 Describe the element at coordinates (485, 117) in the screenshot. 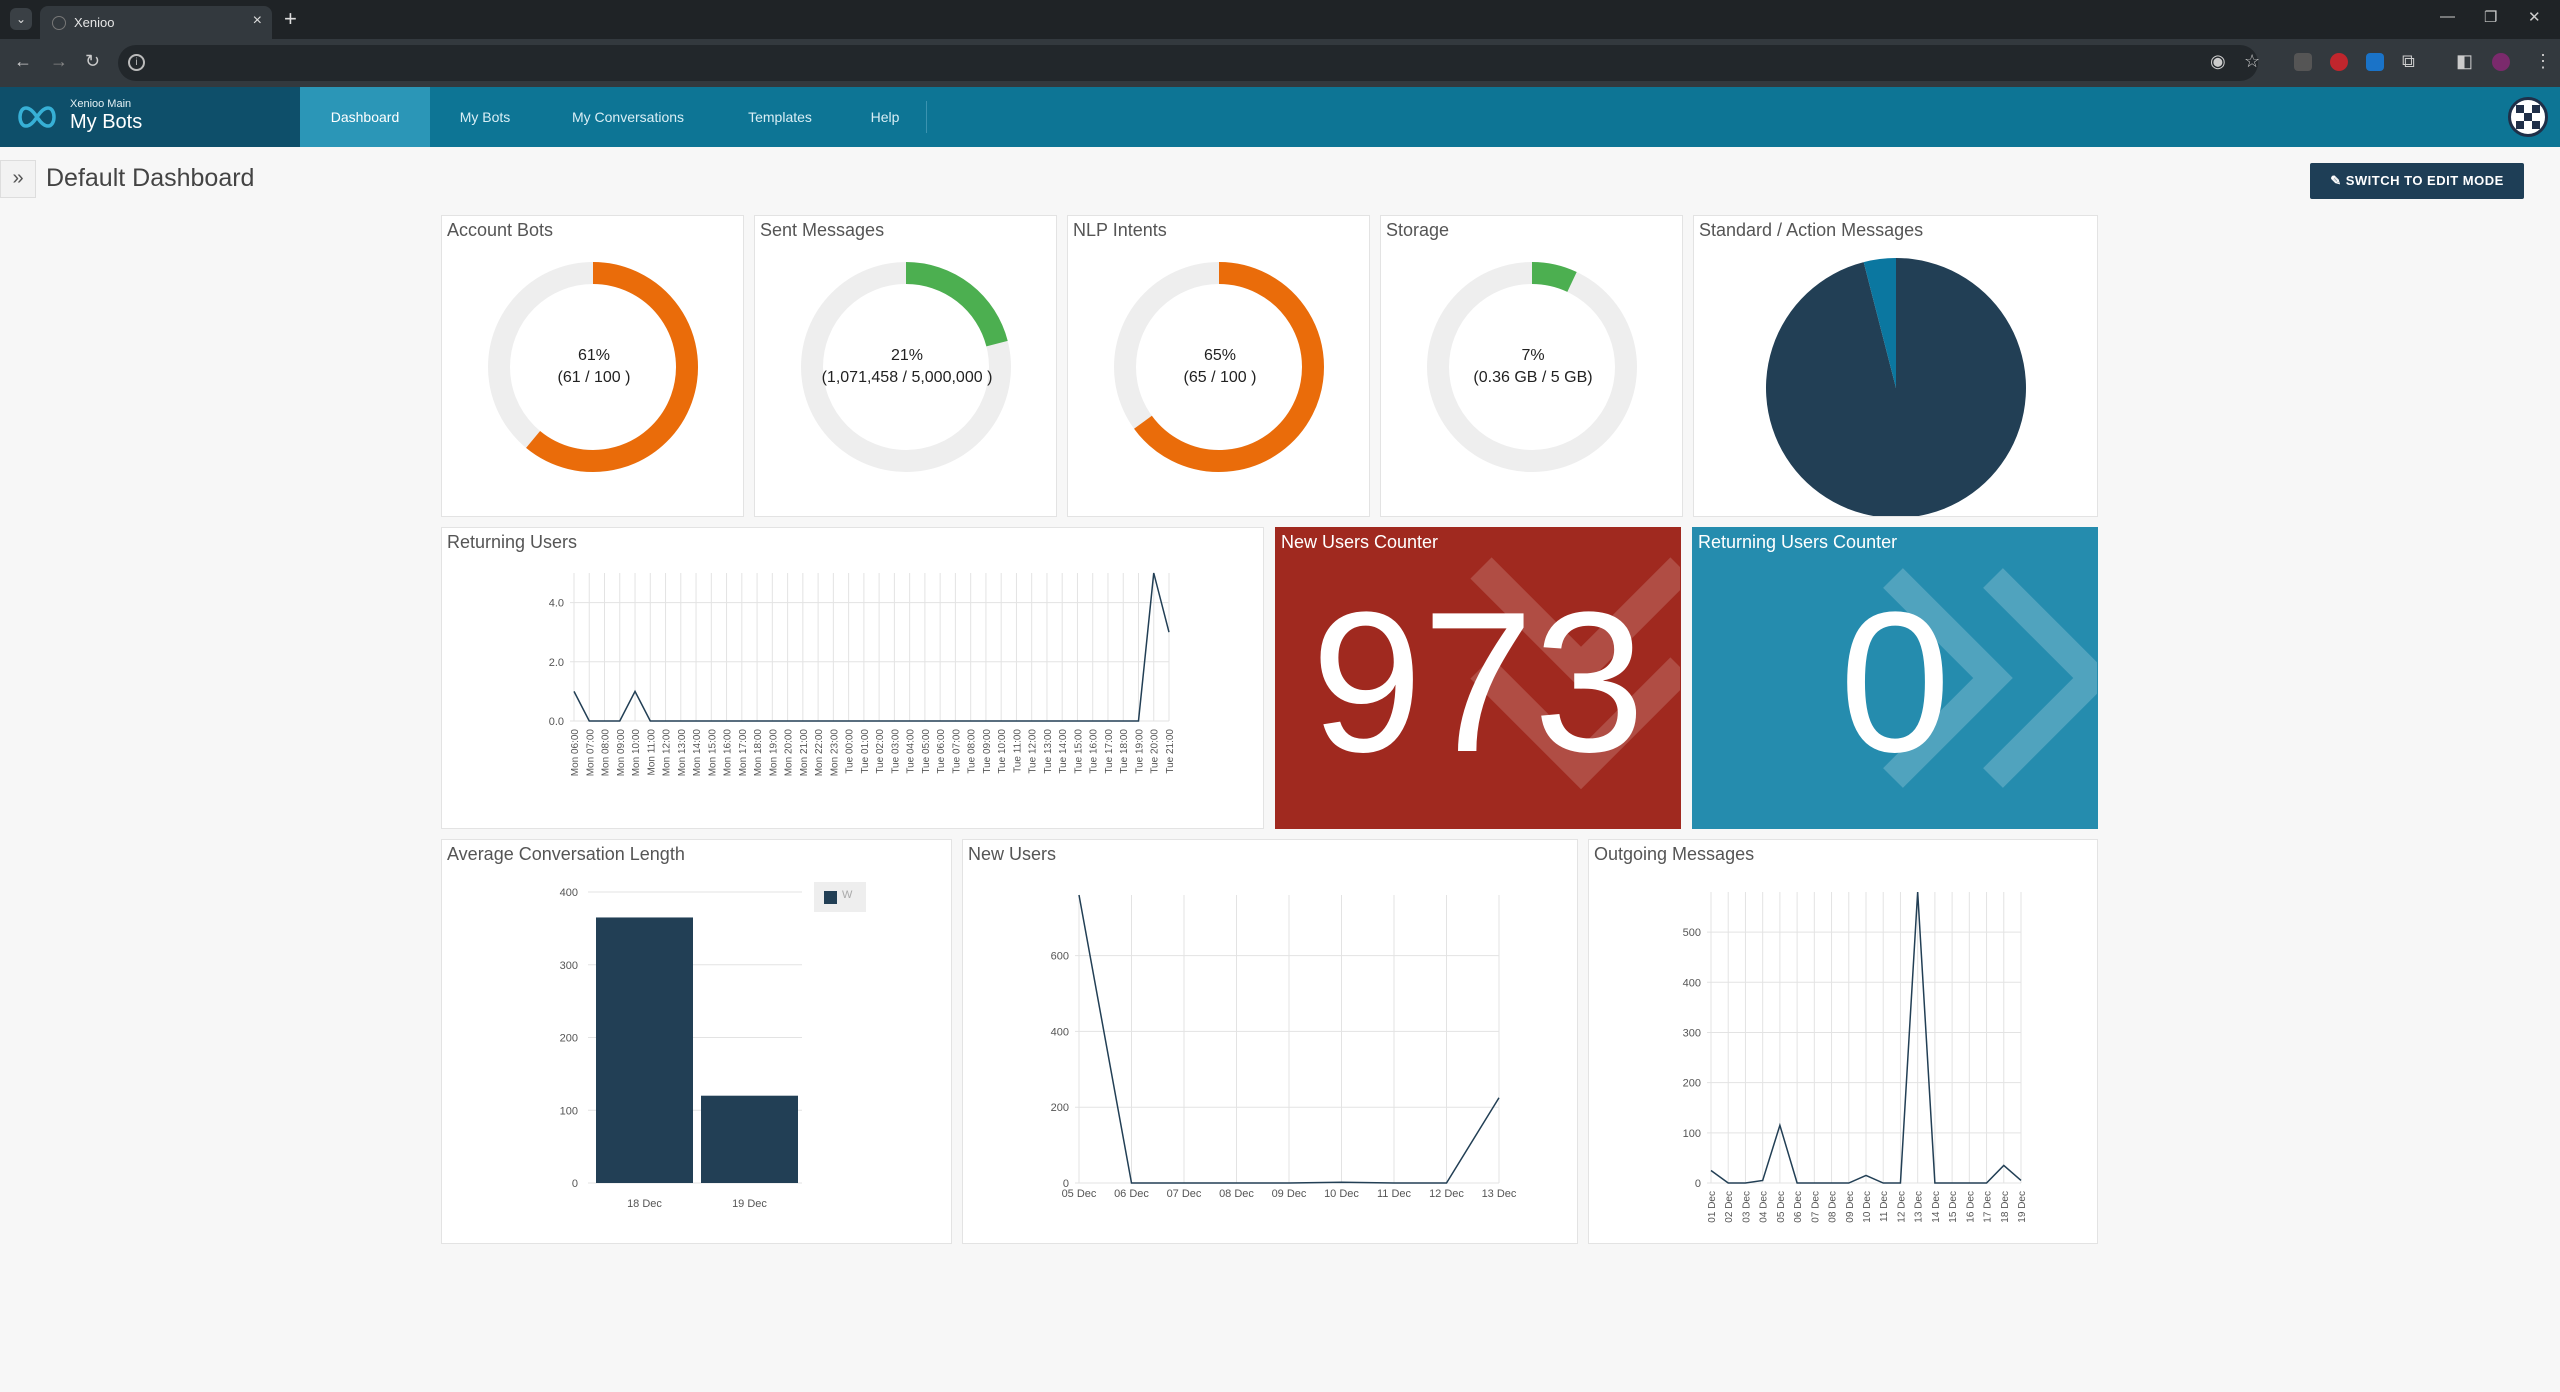

I see `nav-my-bots: My Bots` at that location.